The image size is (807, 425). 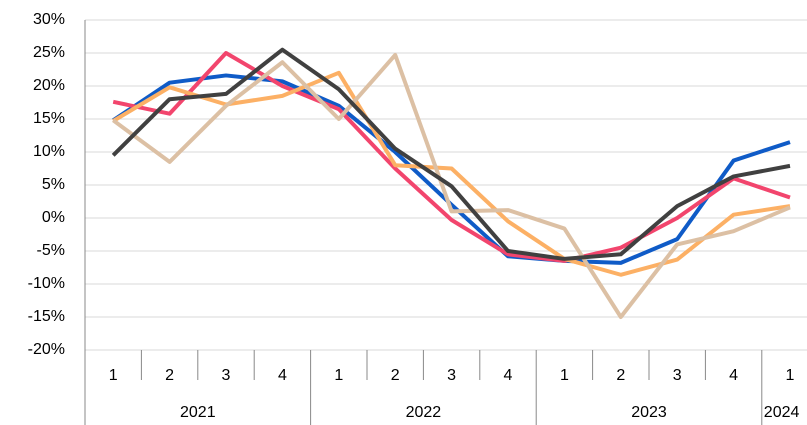 What do you see at coordinates (424, 412) in the screenshot?
I see `group-label: 2022` at bounding box center [424, 412].